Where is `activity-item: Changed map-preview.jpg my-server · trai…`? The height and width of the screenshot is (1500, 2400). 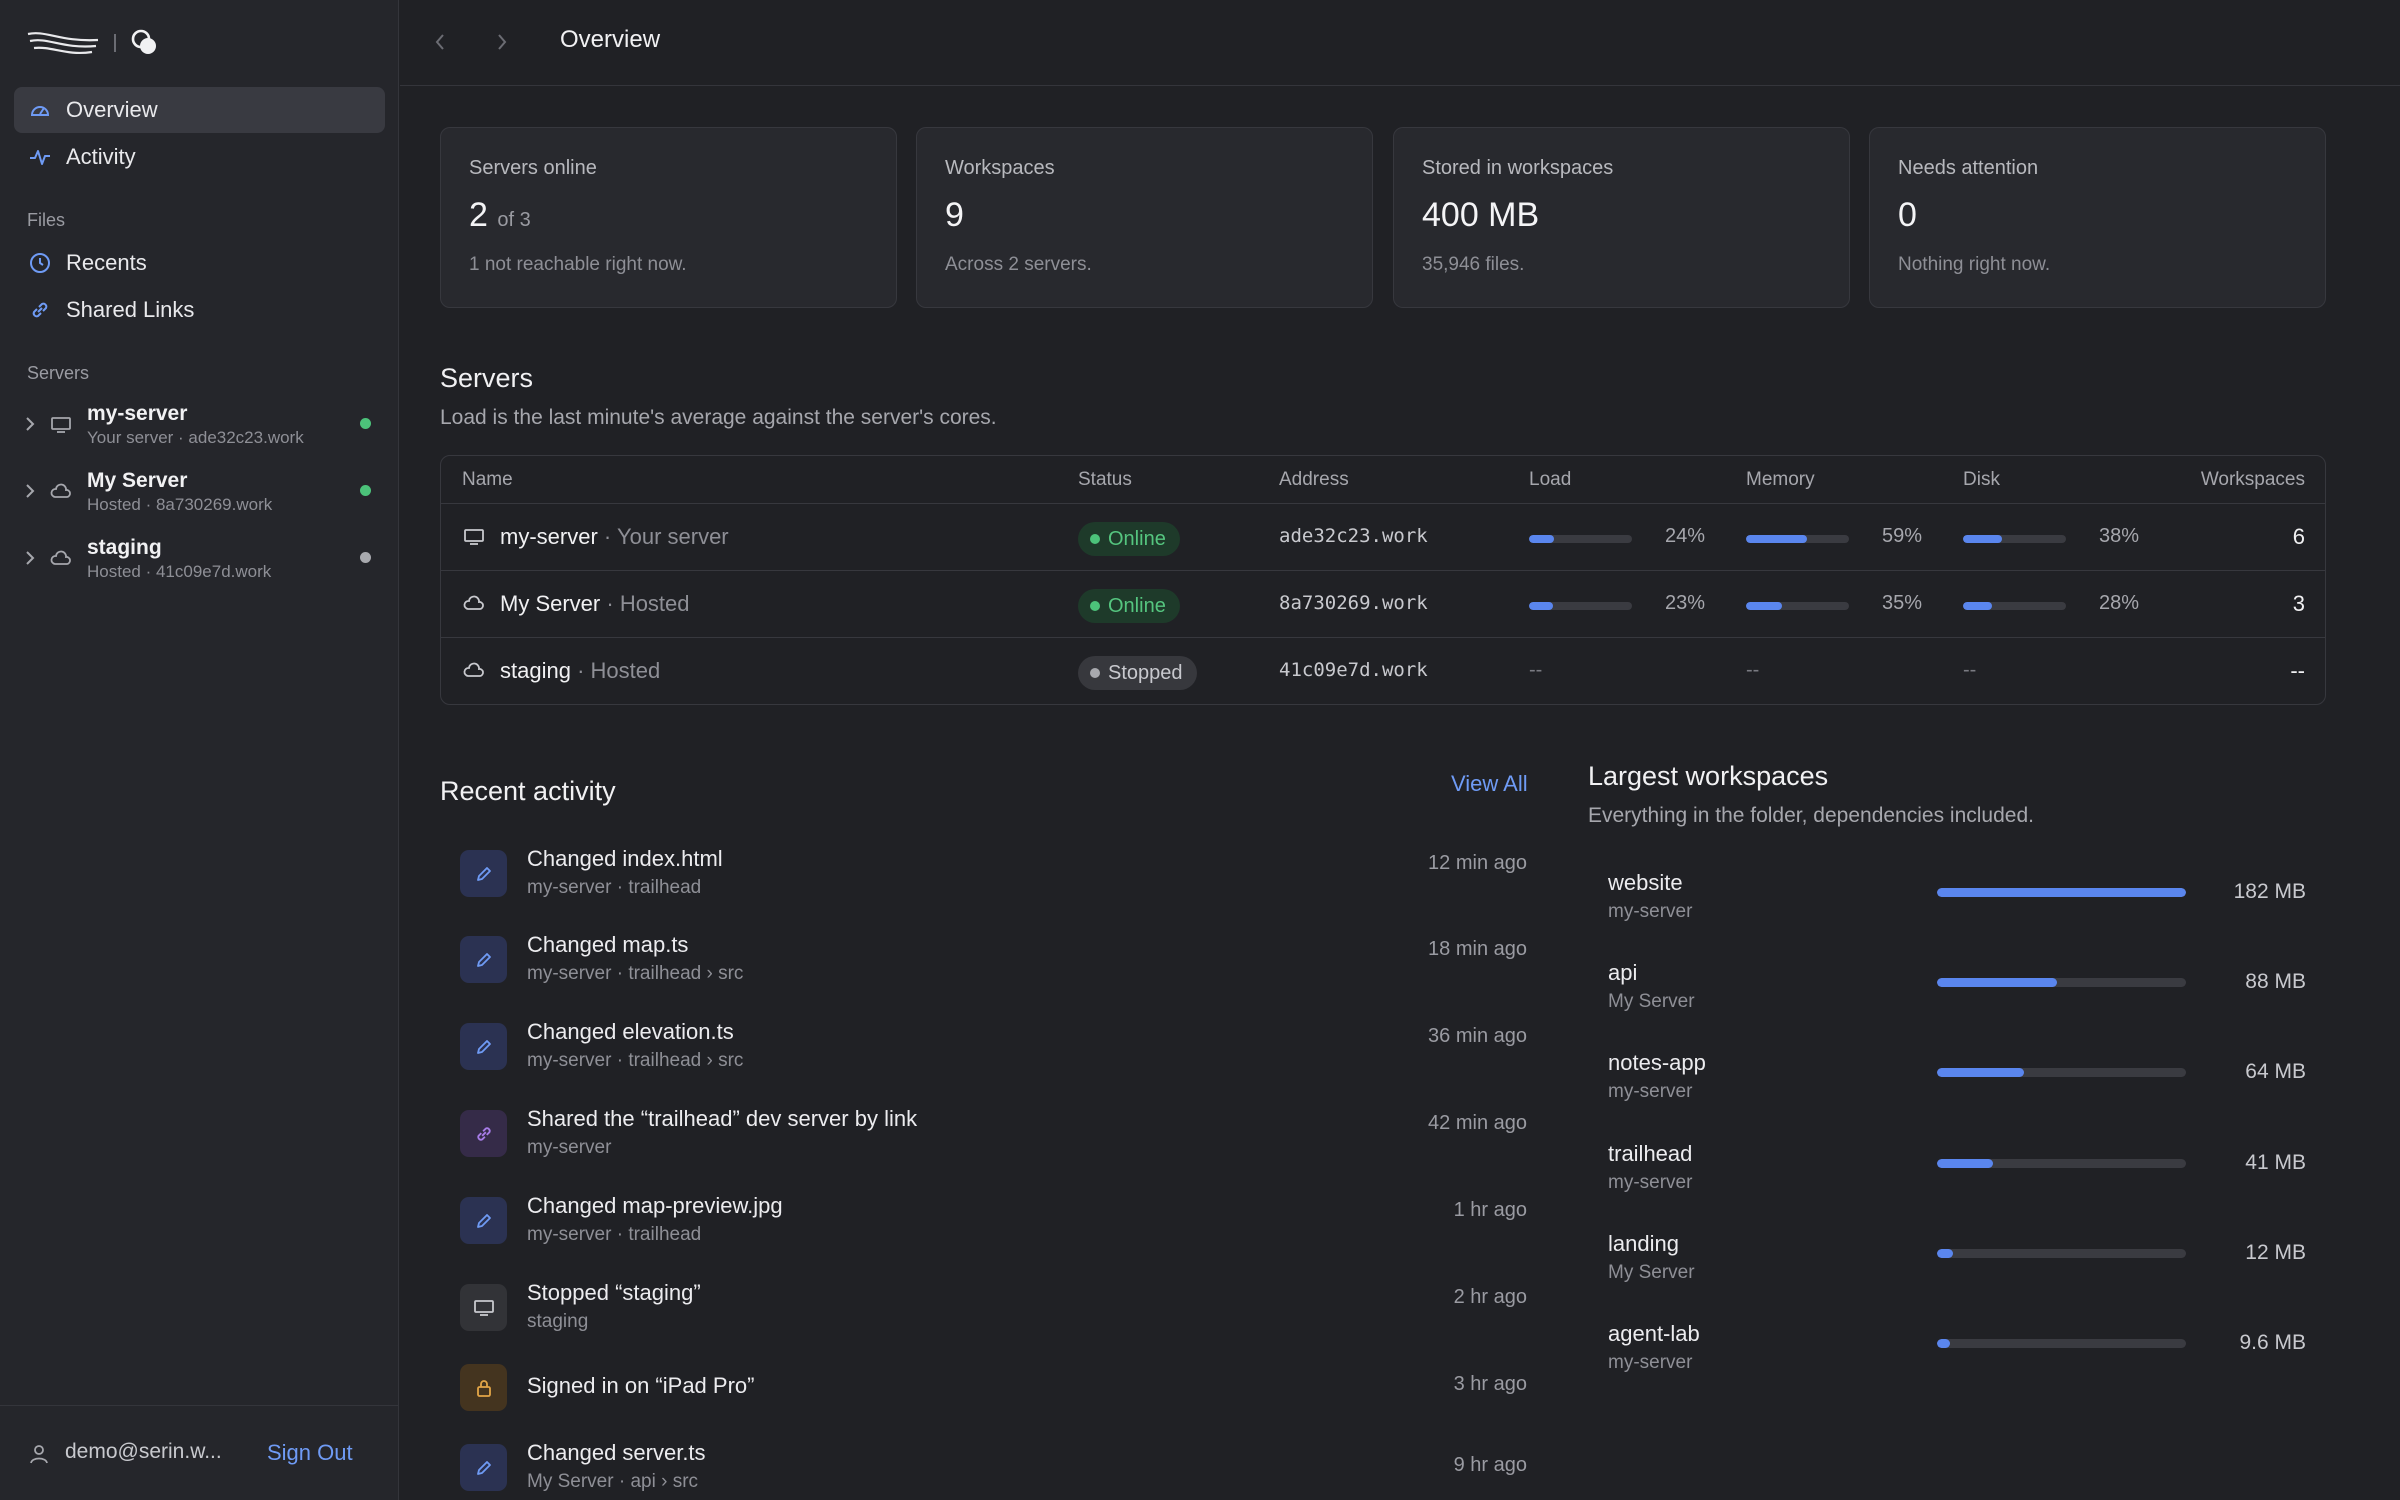
activity-item: Changed map-preview.jpg my-server · trai… is located at coordinates (985, 1222).